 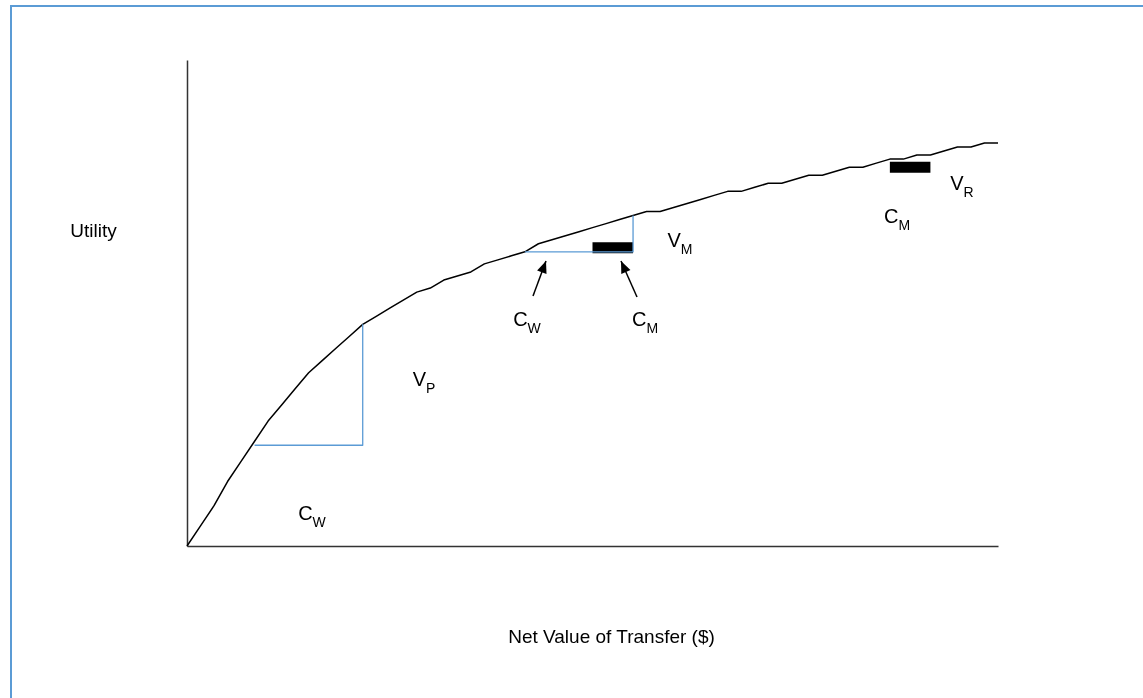 I want to click on annotation: V$_{R}$, so click(x=962, y=186).